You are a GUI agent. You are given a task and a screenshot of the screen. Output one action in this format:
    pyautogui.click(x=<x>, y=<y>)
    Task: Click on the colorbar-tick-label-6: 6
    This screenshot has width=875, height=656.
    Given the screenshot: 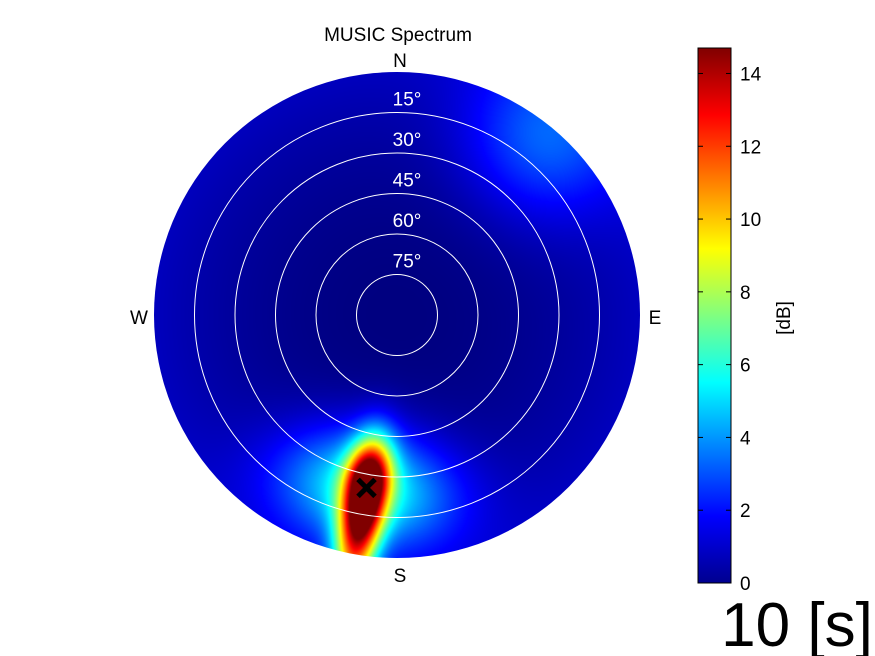 What is the action you would take?
    pyautogui.click(x=745, y=366)
    